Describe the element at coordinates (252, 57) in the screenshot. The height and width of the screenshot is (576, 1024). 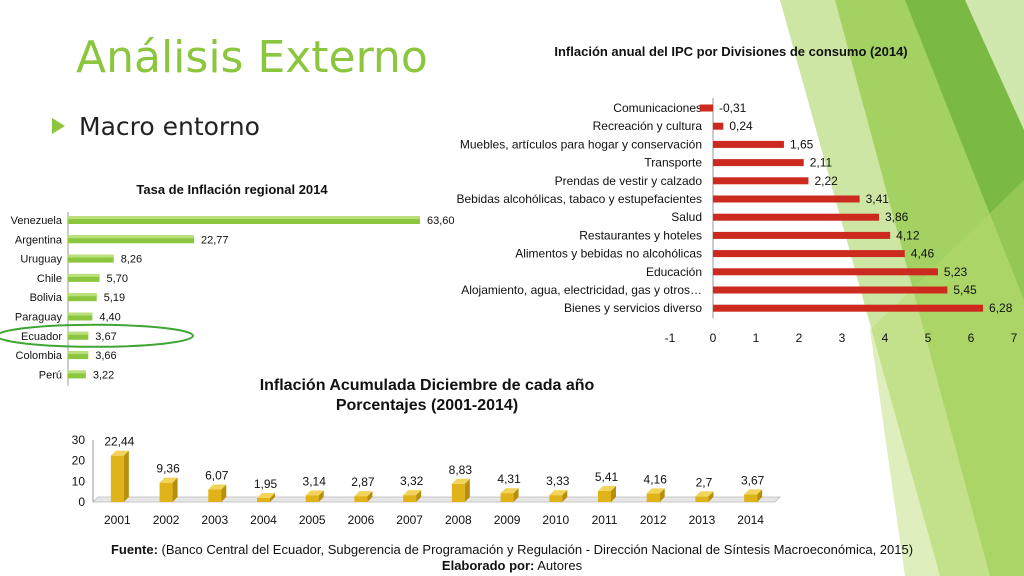
I see `slide-title: Análisis Externo` at that location.